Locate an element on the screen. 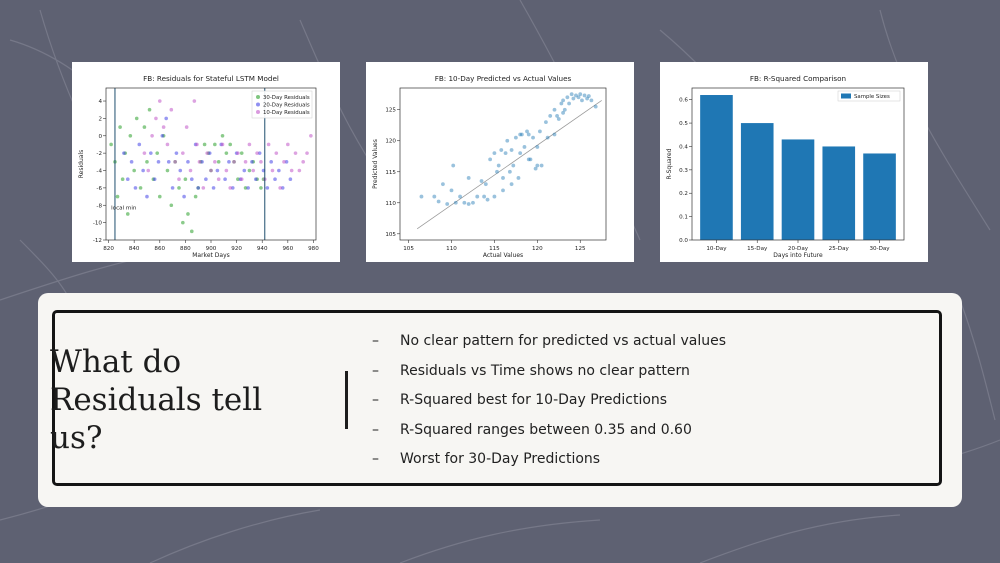 The width and height of the screenshot is (1000, 563). legend-swatch is located at coordinates (846, 96).